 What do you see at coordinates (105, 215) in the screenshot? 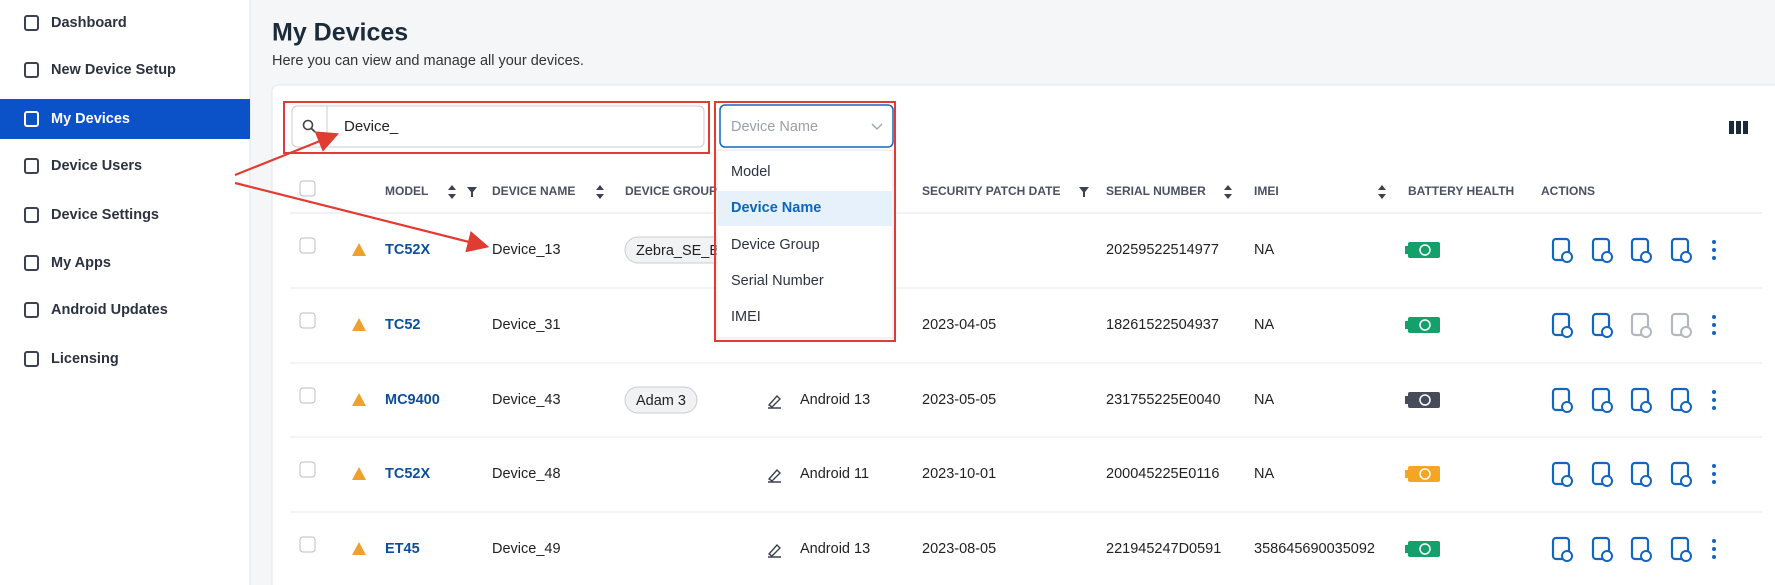
I see `nav-label: Device Settings` at bounding box center [105, 215].